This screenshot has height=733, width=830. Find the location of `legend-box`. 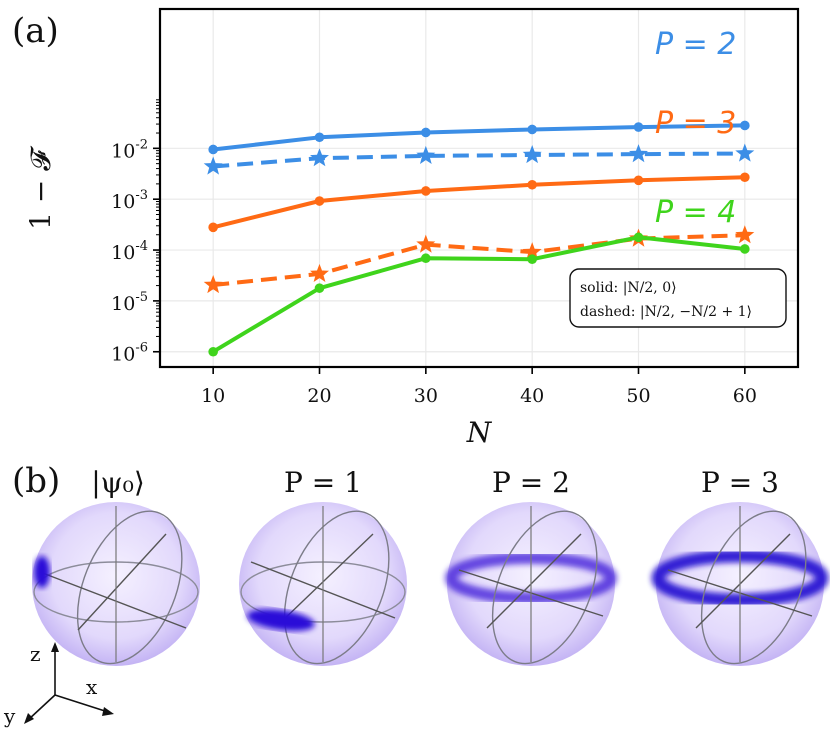

legend-box is located at coordinates (678, 298).